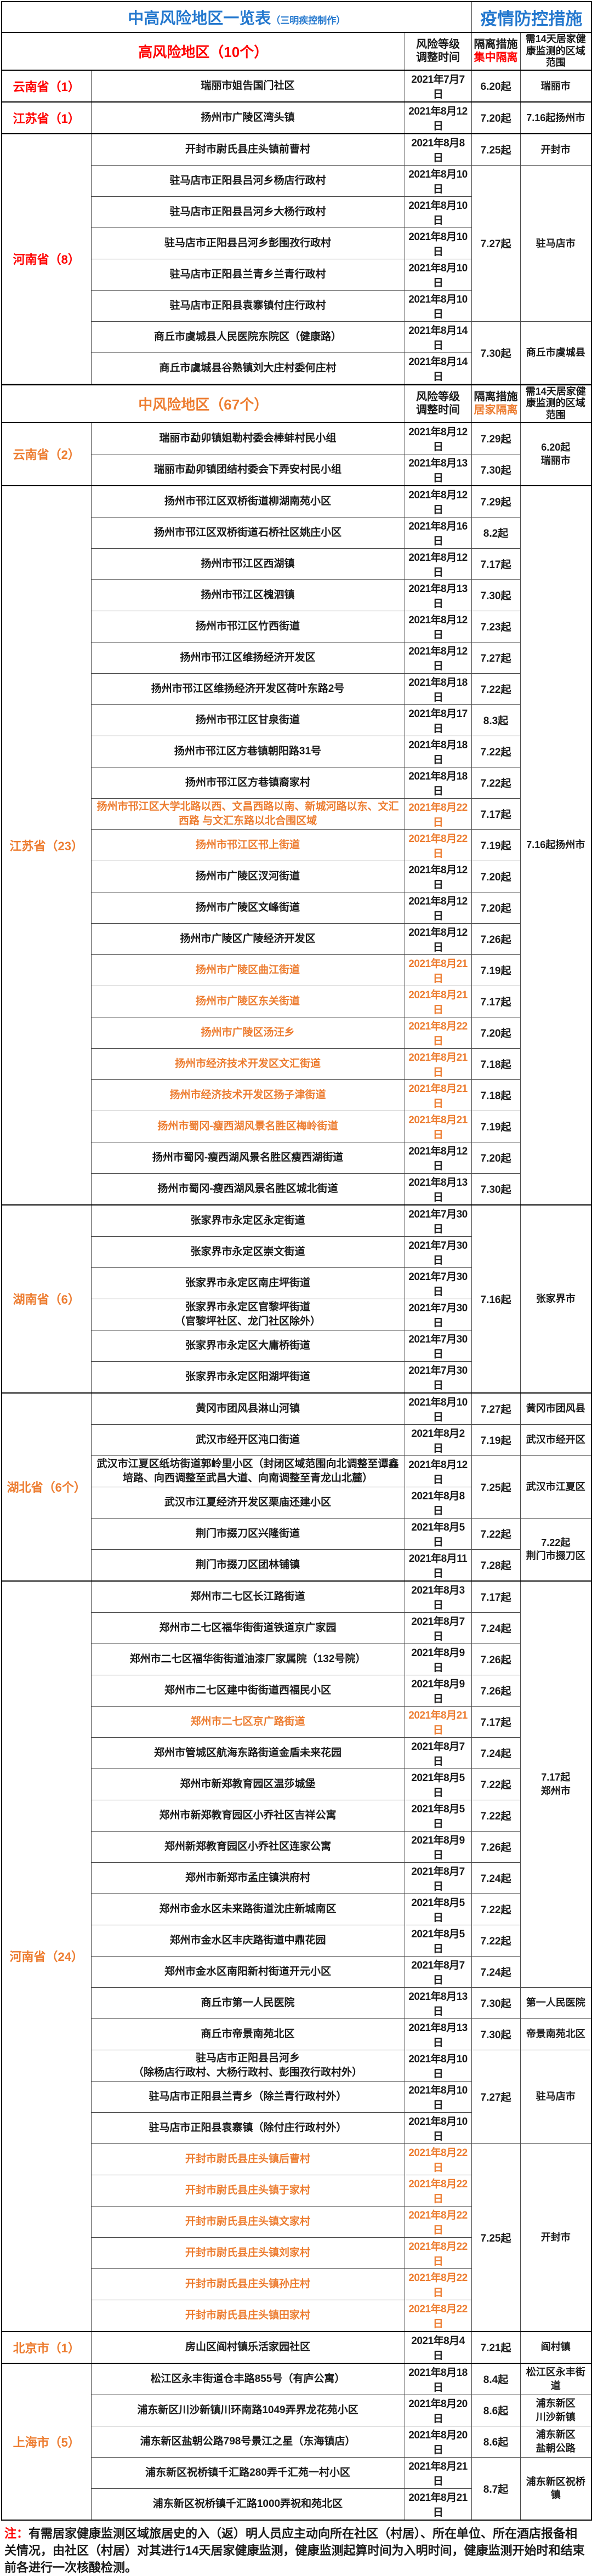 The height and width of the screenshot is (2576, 592). What do you see at coordinates (438, 86) in the screenshot?
I see `date-cell: 2021年7月7日` at bounding box center [438, 86].